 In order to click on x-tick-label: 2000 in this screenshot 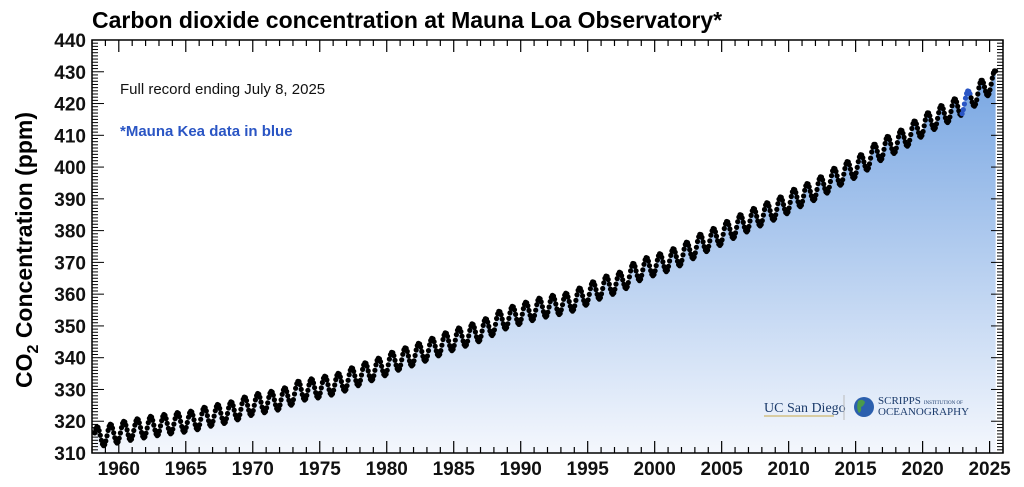, I will do `click(655, 469)`.